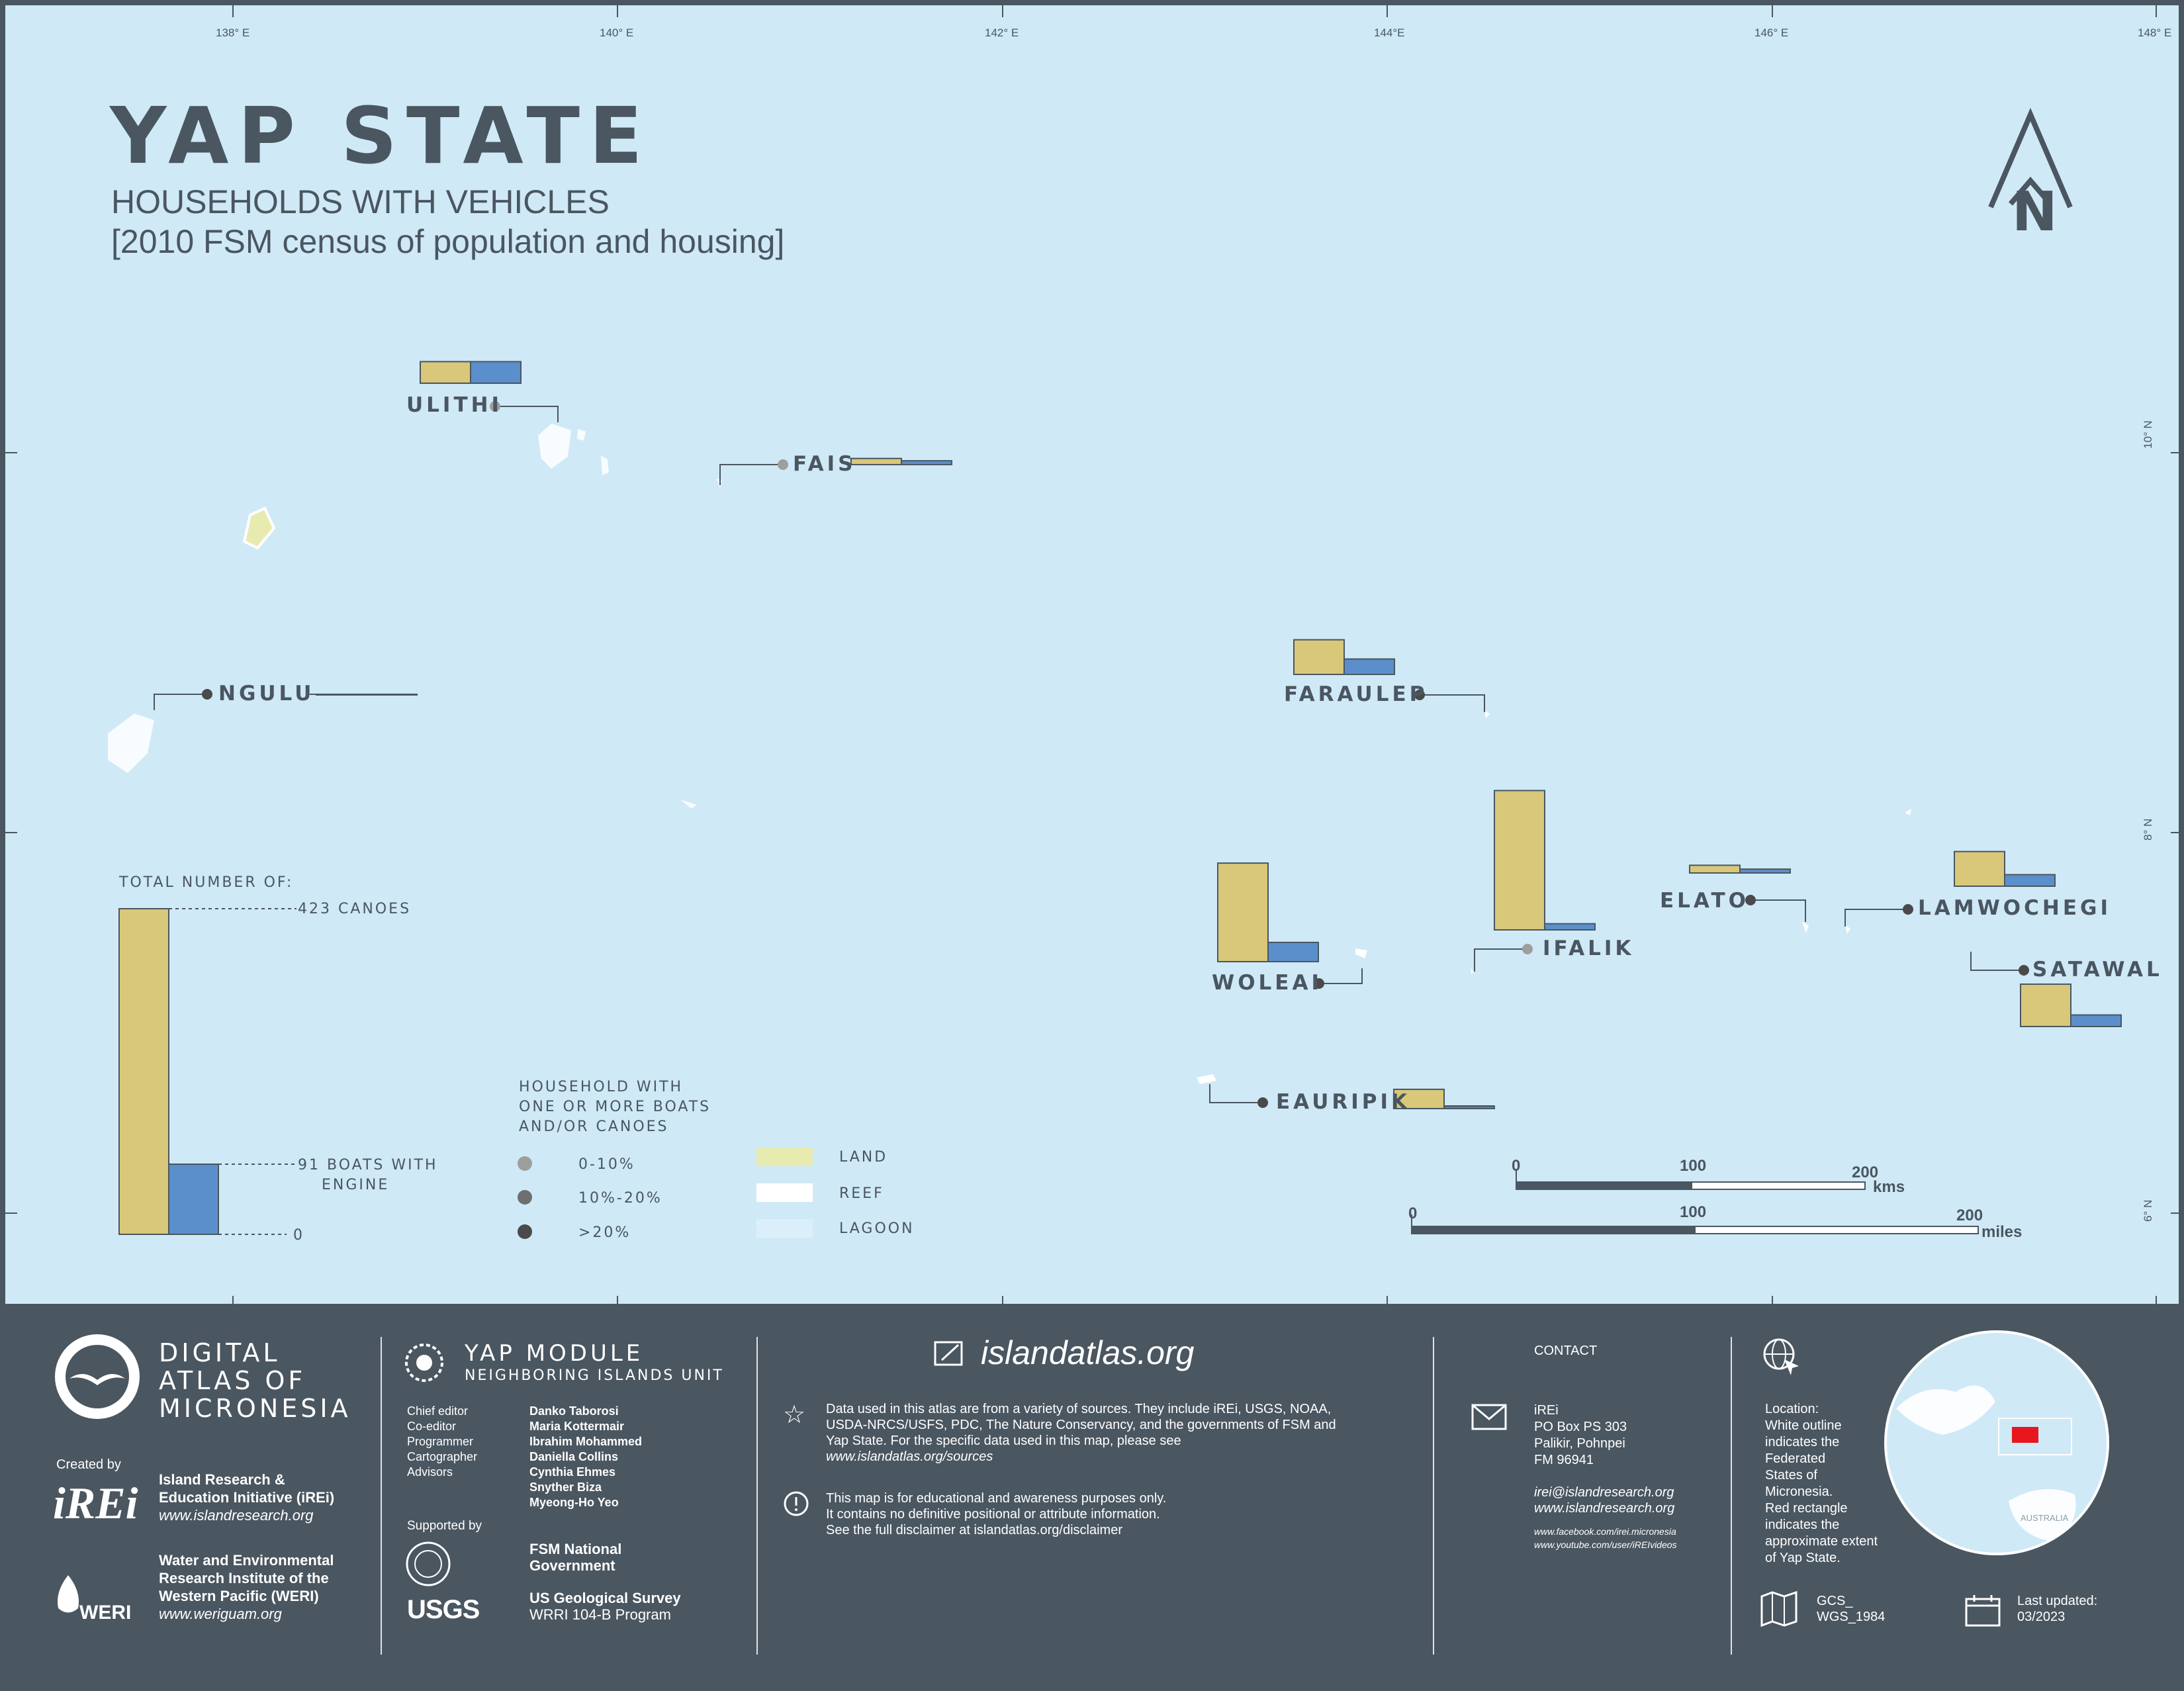 This screenshot has width=2184, height=1691. What do you see at coordinates (2002, 1232) in the screenshot?
I see `scale-mi-unit: miles` at bounding box center [2002, 1232].